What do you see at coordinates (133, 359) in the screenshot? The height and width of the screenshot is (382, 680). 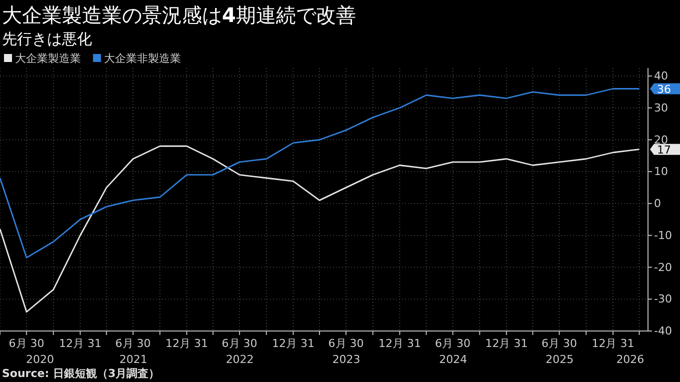 I see `x2-tick-label: 2021` at bounding box center [133, 359].